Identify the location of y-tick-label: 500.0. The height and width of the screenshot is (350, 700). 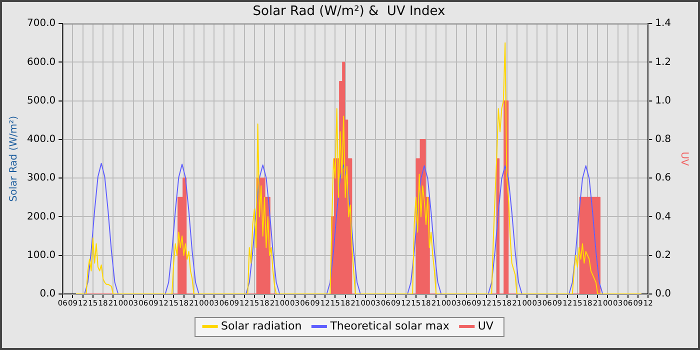
(41, 100).